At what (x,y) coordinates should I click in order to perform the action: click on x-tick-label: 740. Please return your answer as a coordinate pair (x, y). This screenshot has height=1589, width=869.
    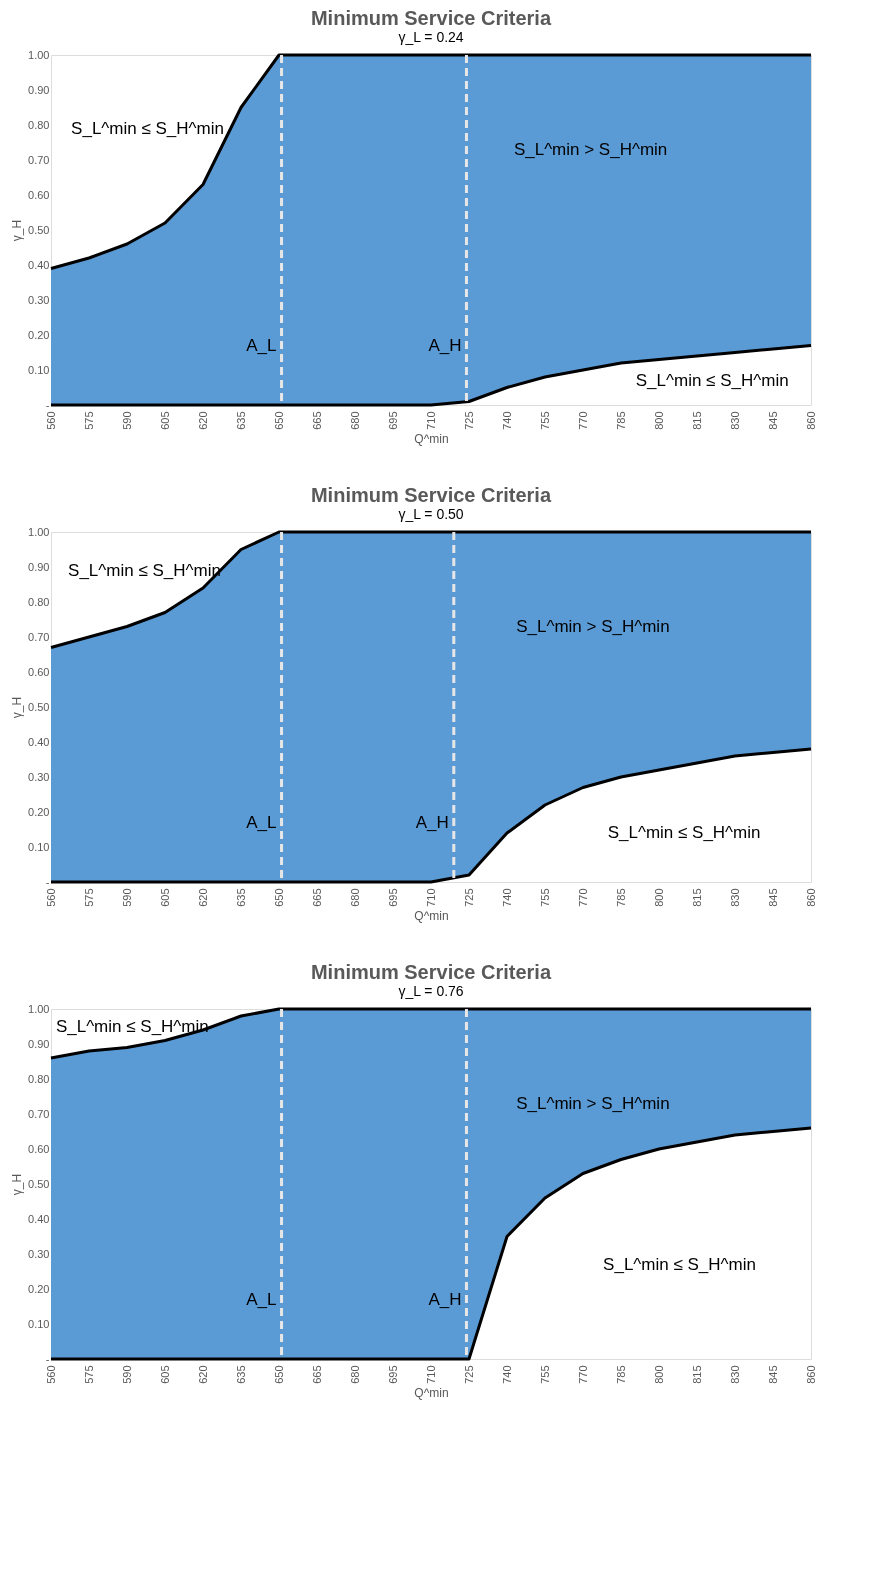
    Looking at the image, I should click on (506, 1374).